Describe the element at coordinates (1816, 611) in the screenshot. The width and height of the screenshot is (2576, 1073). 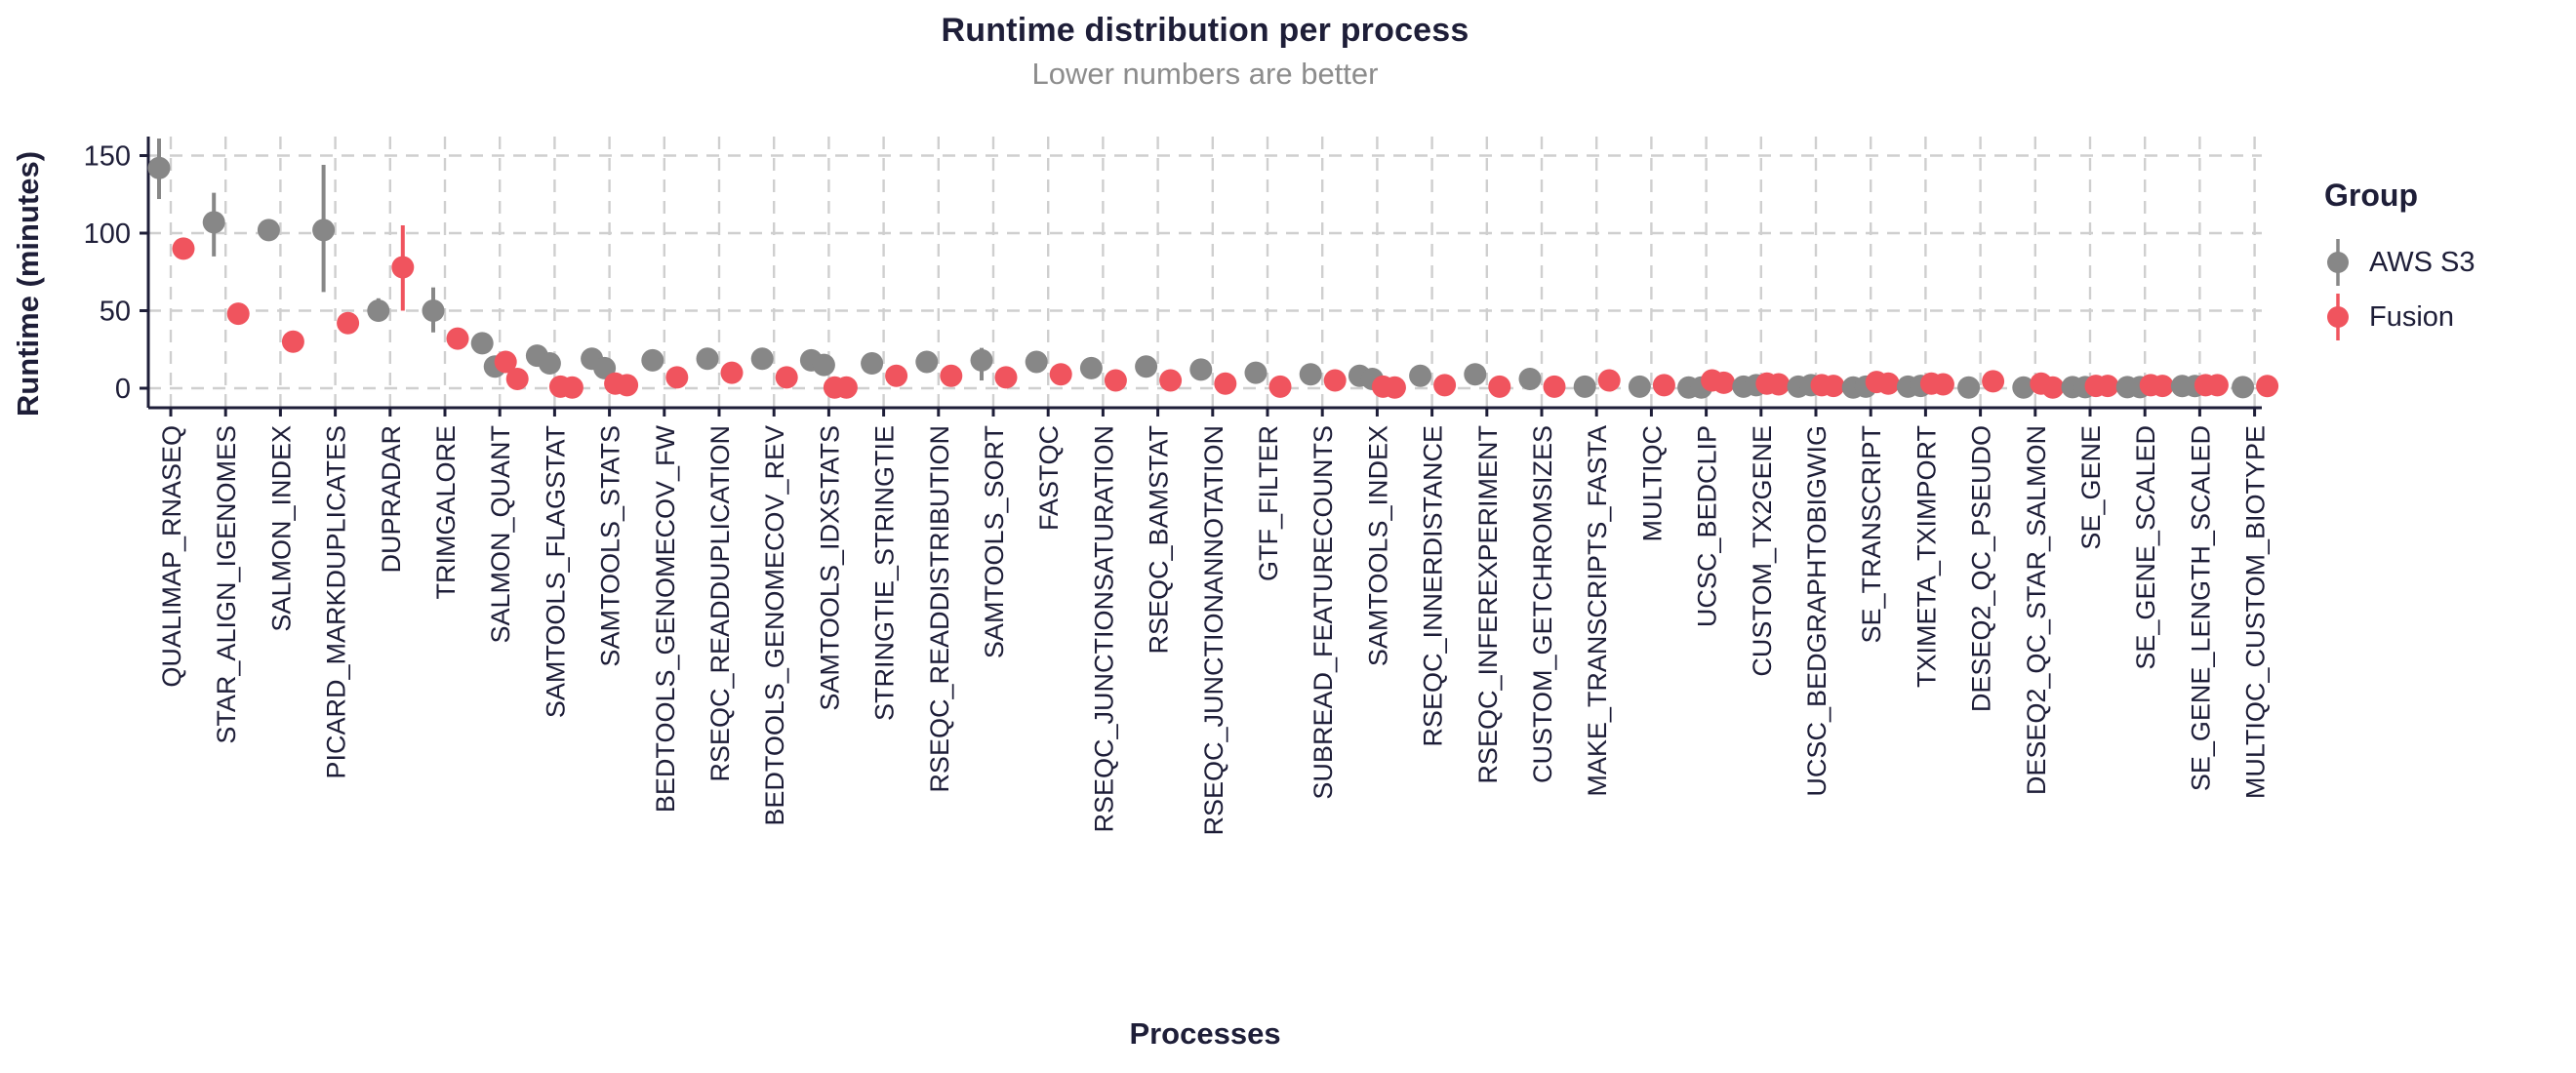
I see `x-axis-label: UCSC_BEDGRAPHTOBIGWIG` at that location.